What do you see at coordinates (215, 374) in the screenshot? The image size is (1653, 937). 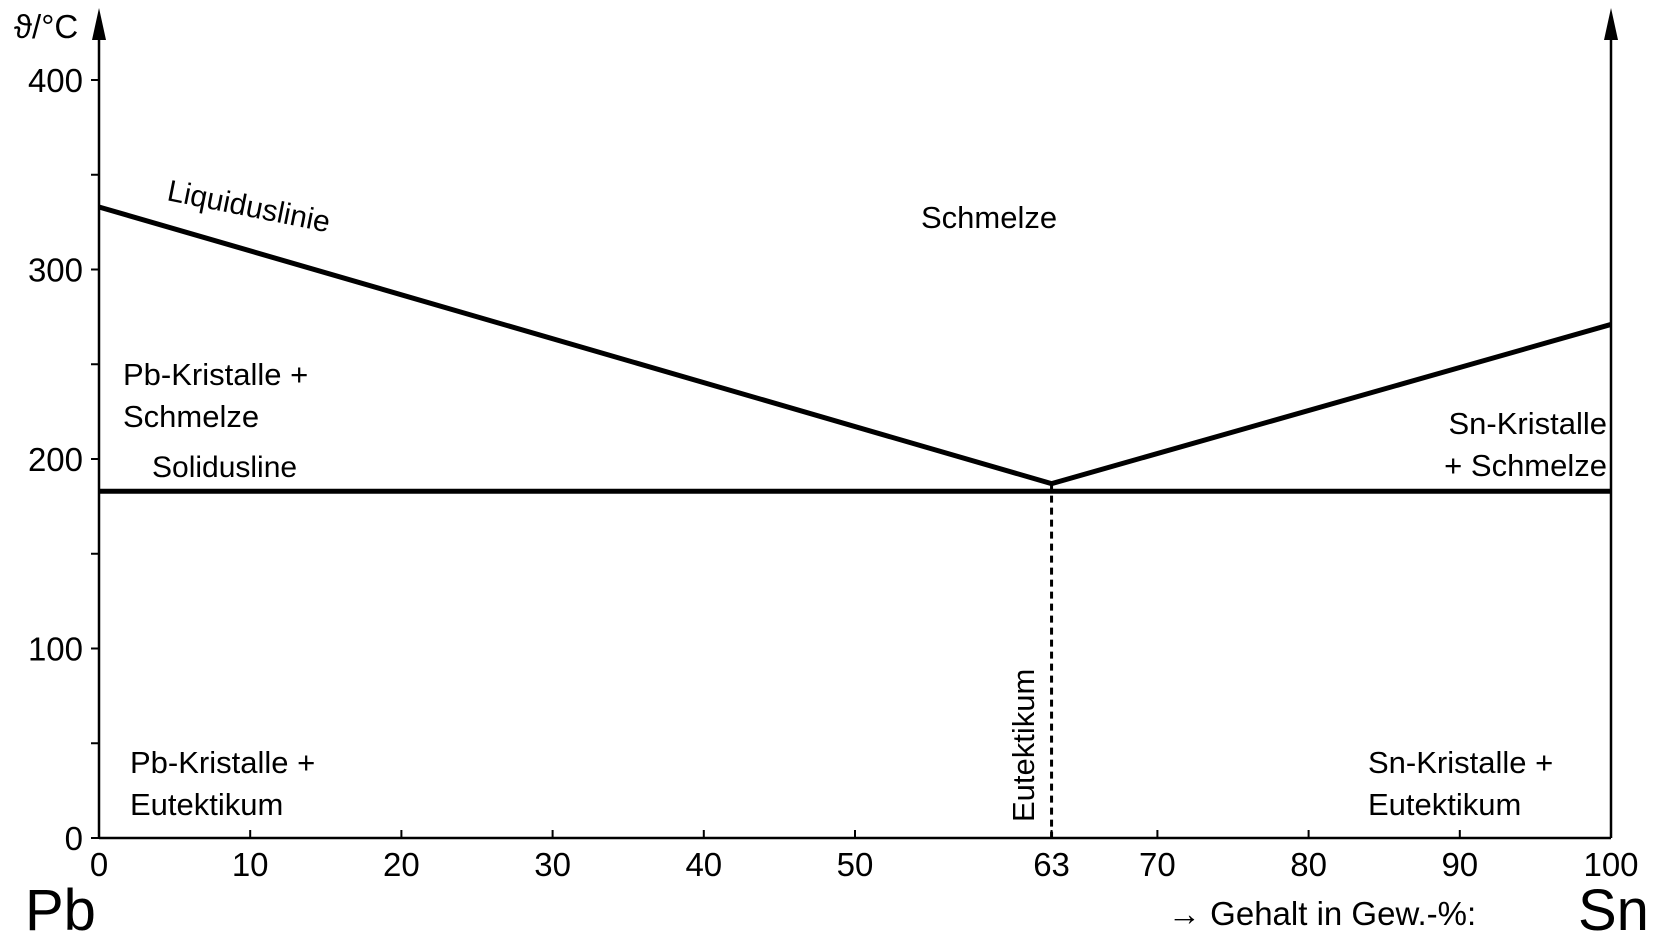 I see `region-label-pb-melt-line1: Pb-Kristalle +` at bounding box center [215, 374].